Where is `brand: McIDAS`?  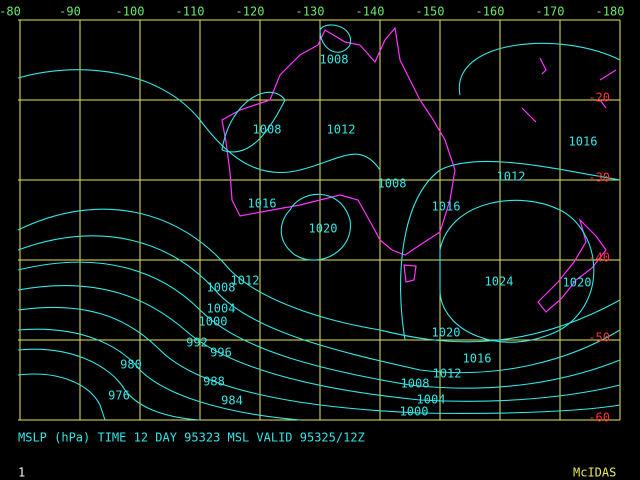
brand: McIDAS is located at coordinates (594, 473).